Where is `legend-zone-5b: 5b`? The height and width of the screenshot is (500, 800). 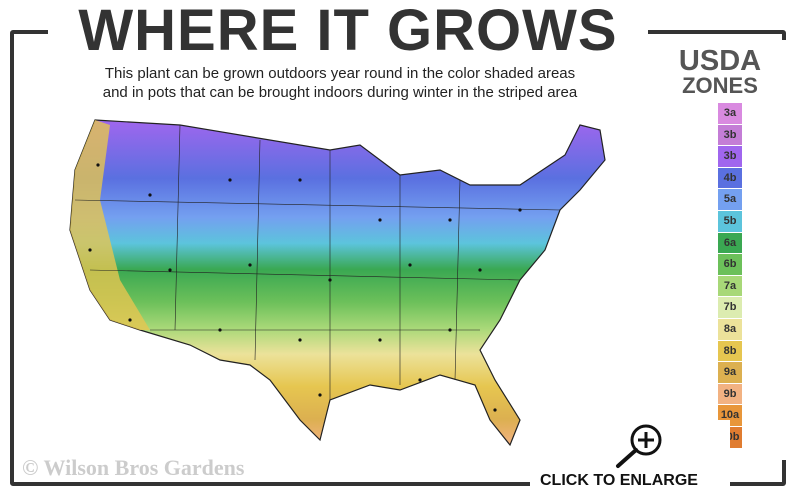 legend-zone-5b: 5b is located at coordinates (730, 221).